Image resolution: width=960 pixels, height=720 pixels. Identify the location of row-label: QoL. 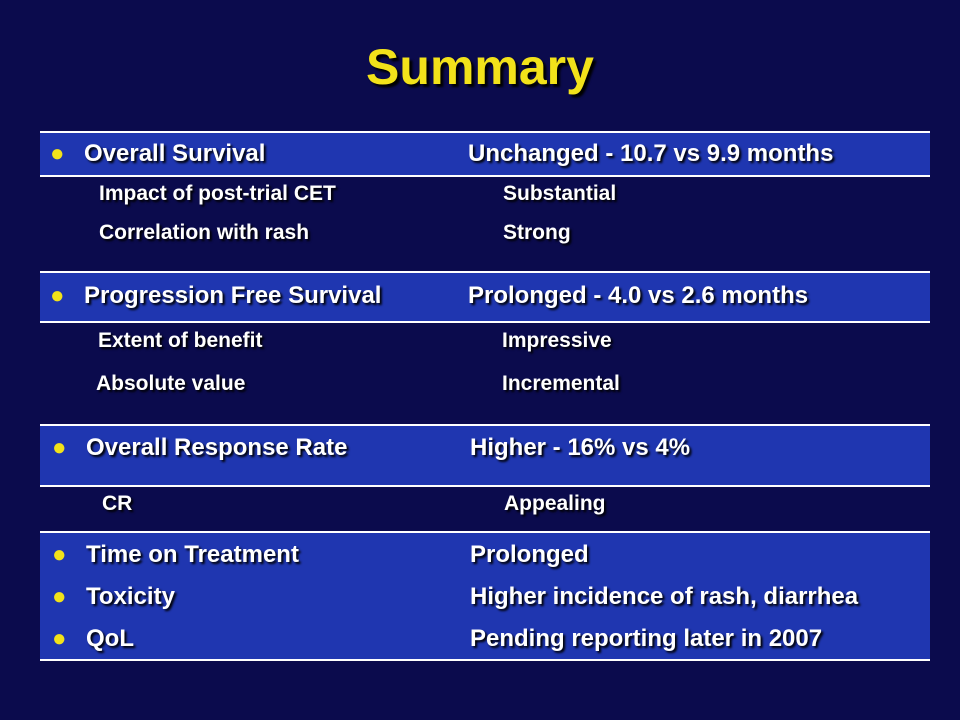
(110, 638).